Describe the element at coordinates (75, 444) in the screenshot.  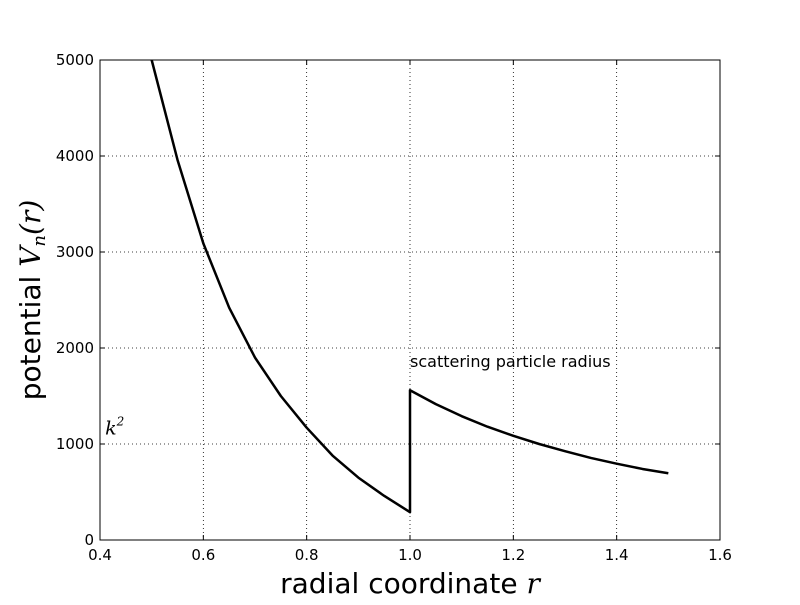
I see `y-tick-label: 1000` at that location.